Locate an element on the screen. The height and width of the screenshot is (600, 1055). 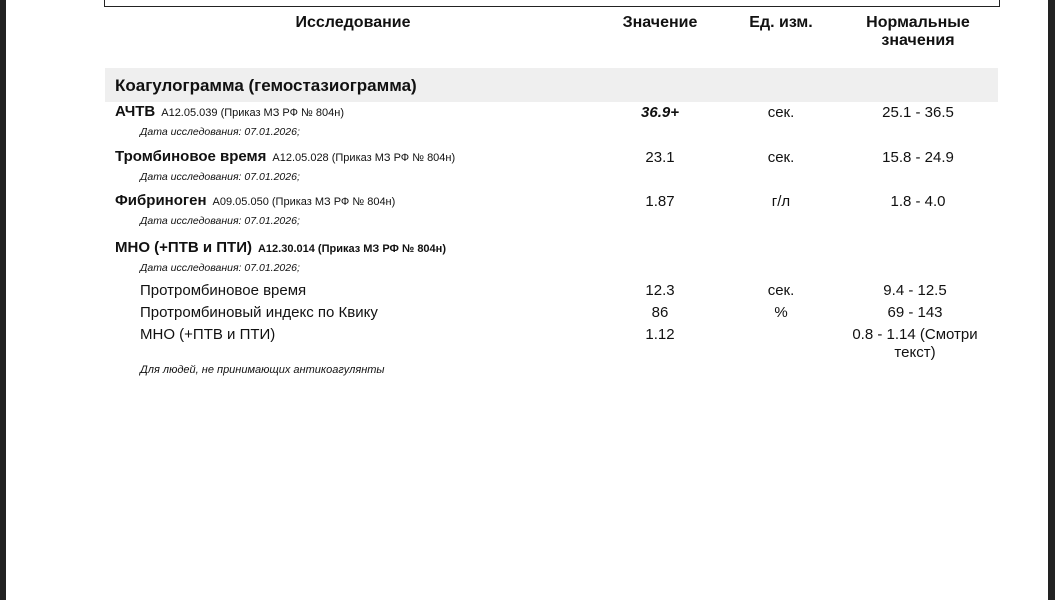
header-cell: Значение is located at coordinates (660, 22).